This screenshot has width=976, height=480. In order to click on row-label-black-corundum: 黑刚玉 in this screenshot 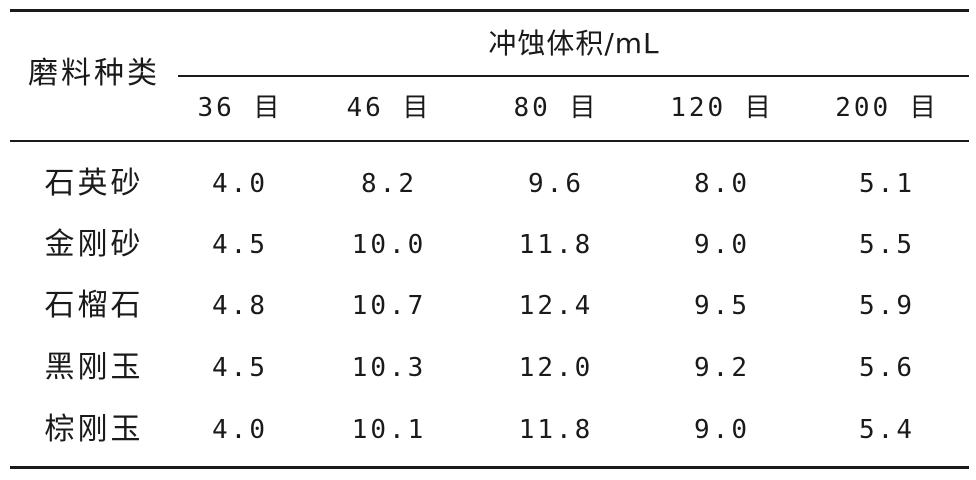, I will do `click(94, 367)`.